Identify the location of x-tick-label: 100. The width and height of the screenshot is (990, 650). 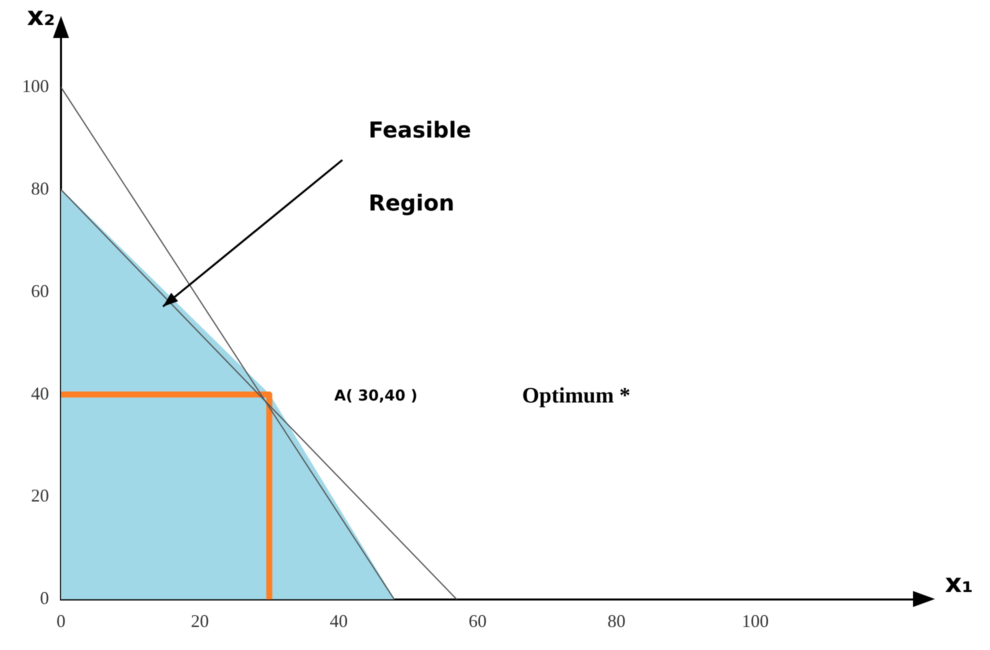
(755, 620).